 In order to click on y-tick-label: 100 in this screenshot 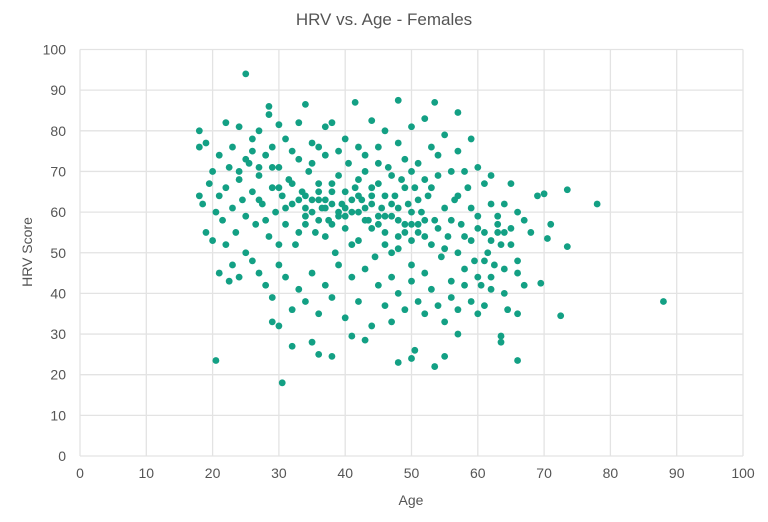, I will do `click(55, 50)`.